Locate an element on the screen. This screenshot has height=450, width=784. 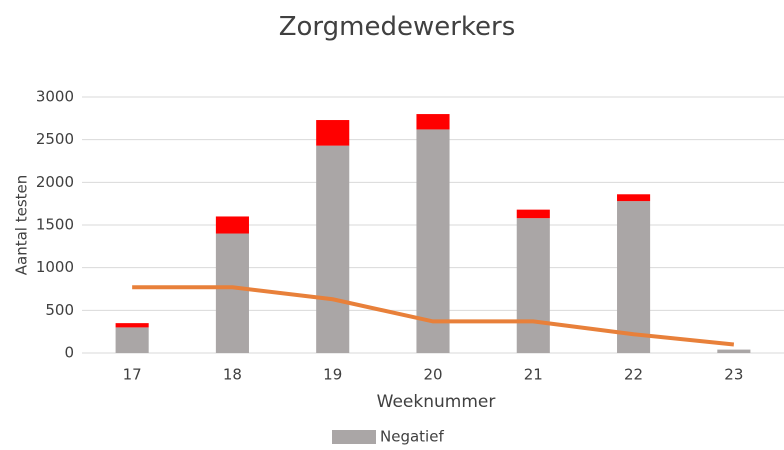
x-tick-label: 21 is located at coordinates (533, 375).